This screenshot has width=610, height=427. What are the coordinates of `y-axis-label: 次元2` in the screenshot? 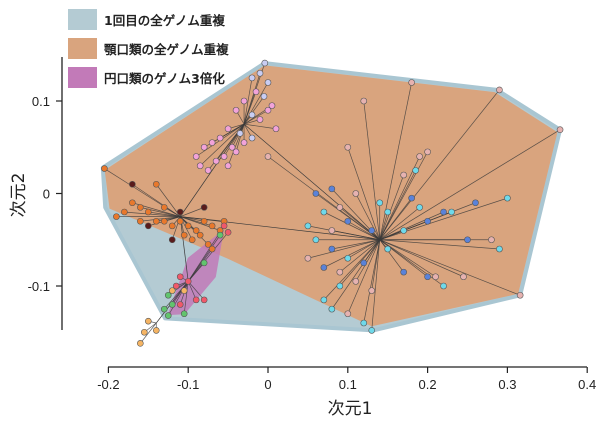 It's located at (19, 195).